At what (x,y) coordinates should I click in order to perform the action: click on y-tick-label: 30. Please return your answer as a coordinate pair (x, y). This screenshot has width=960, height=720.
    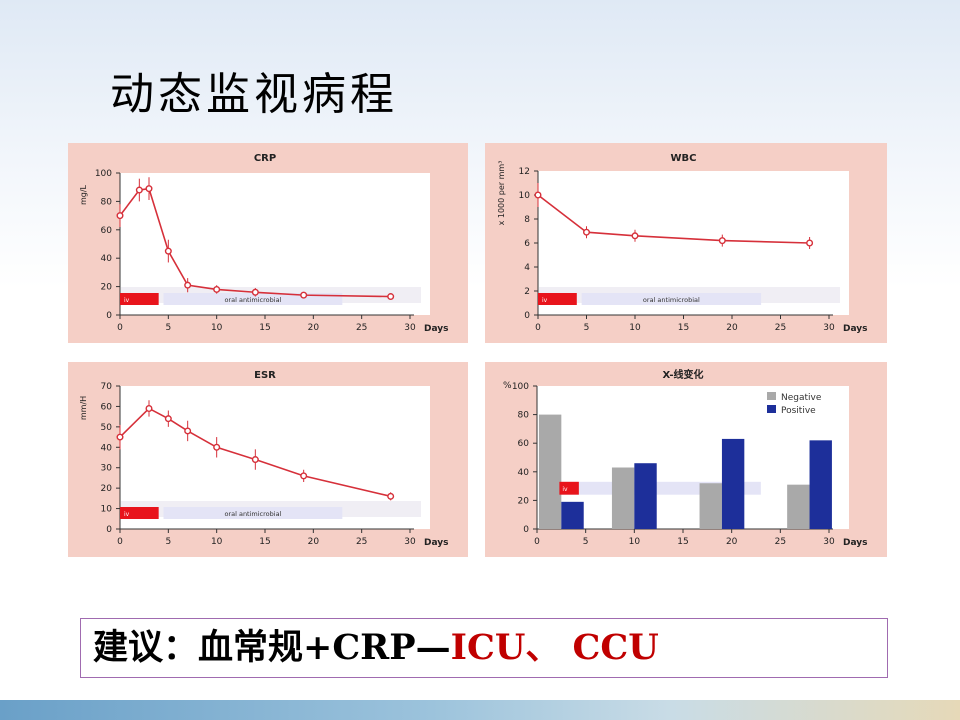
    Looking at the image, I should click on (107, 469).